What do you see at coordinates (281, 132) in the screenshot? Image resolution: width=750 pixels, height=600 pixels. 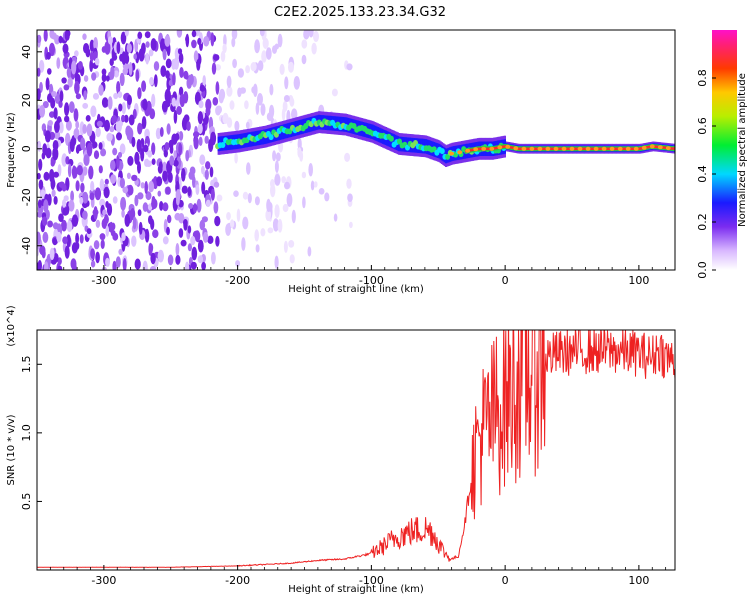 I see `band-mid` at bounding box center [281, 132].